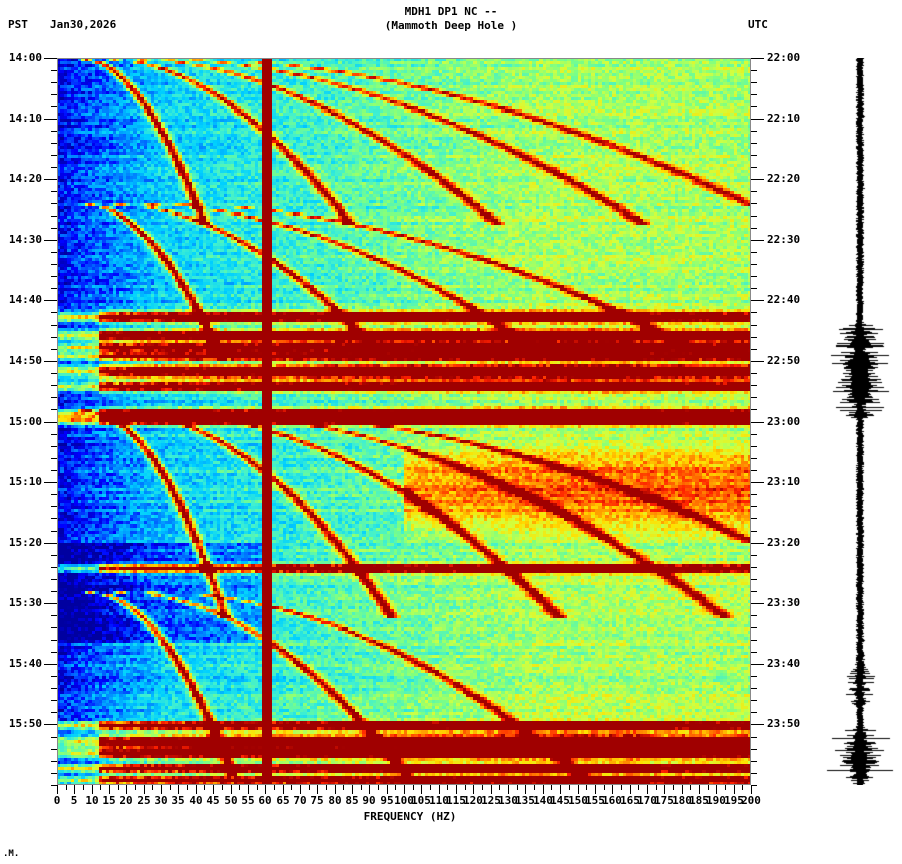 Image resolution: width=902 pixels, height=864 pixels. What do you see at coordinates (784, 421) in the screenshot?
I see `time-label-utc: 23:00` at bounding box center [784, 421].